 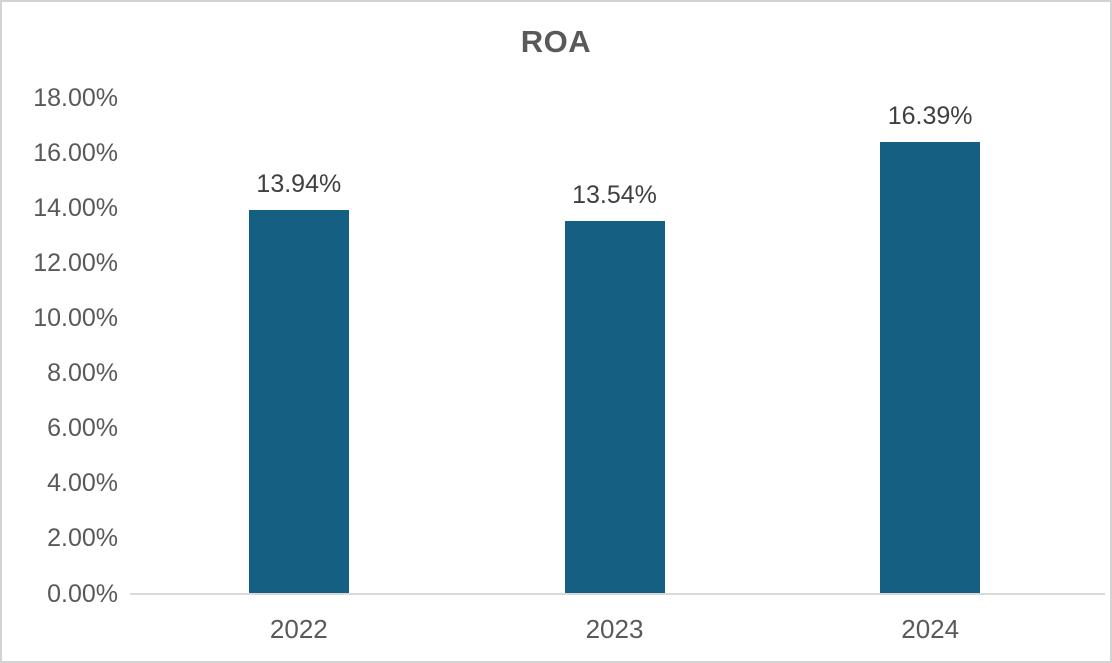 What do you see at coordinates (617, 594) in the screenshot?
I see `x-axis-line` at bounding box center [617, 594].